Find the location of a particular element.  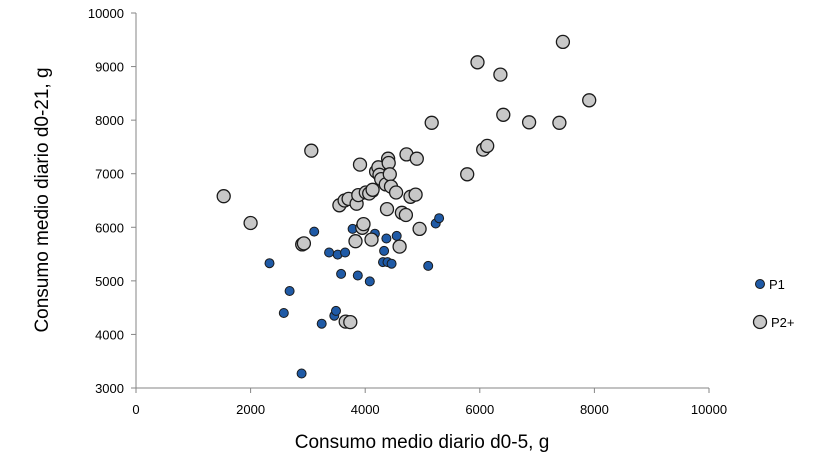

y-tick-label: 5000 is located at coordinates (109, 281).